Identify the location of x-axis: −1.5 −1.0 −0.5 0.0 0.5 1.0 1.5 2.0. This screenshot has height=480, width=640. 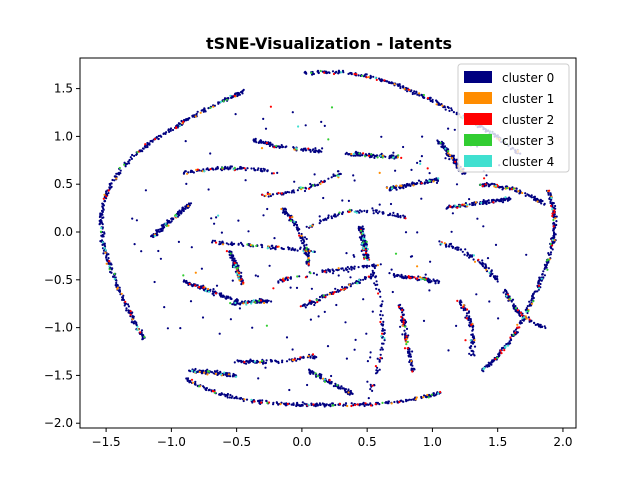
(332, 438).